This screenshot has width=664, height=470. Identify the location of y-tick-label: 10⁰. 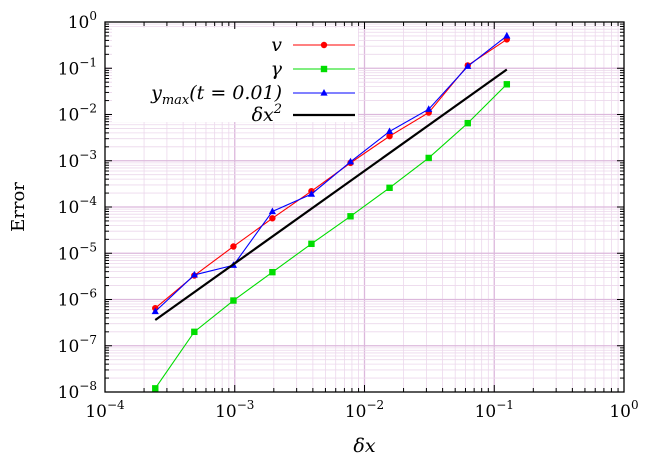
(82, 21).